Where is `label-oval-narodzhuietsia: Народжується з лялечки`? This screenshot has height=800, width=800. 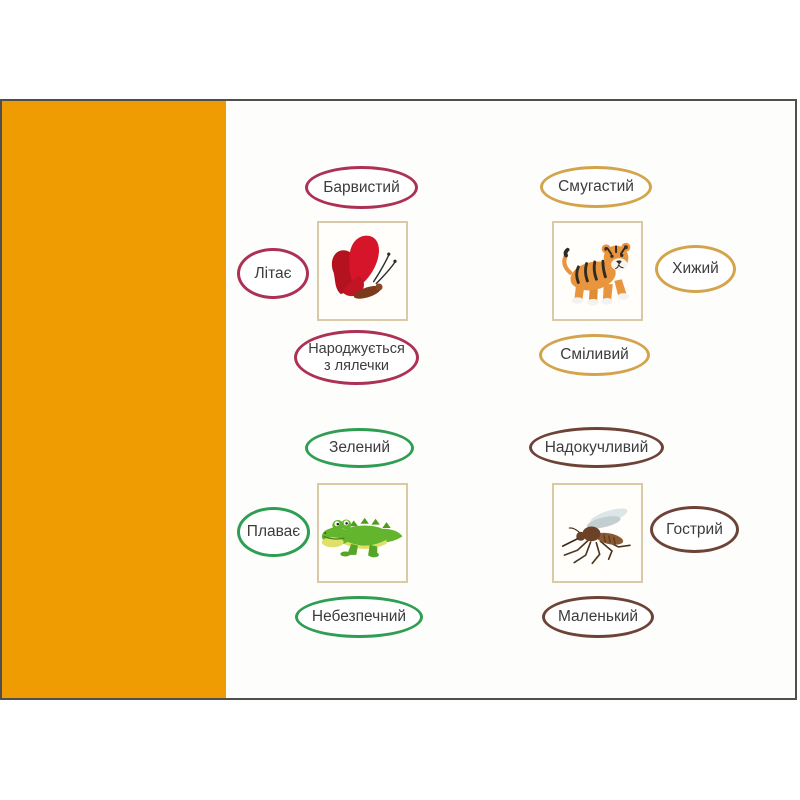
label-oval-narodzhuietsia: Народжується з лялечки is located at coordinates (356, 357).